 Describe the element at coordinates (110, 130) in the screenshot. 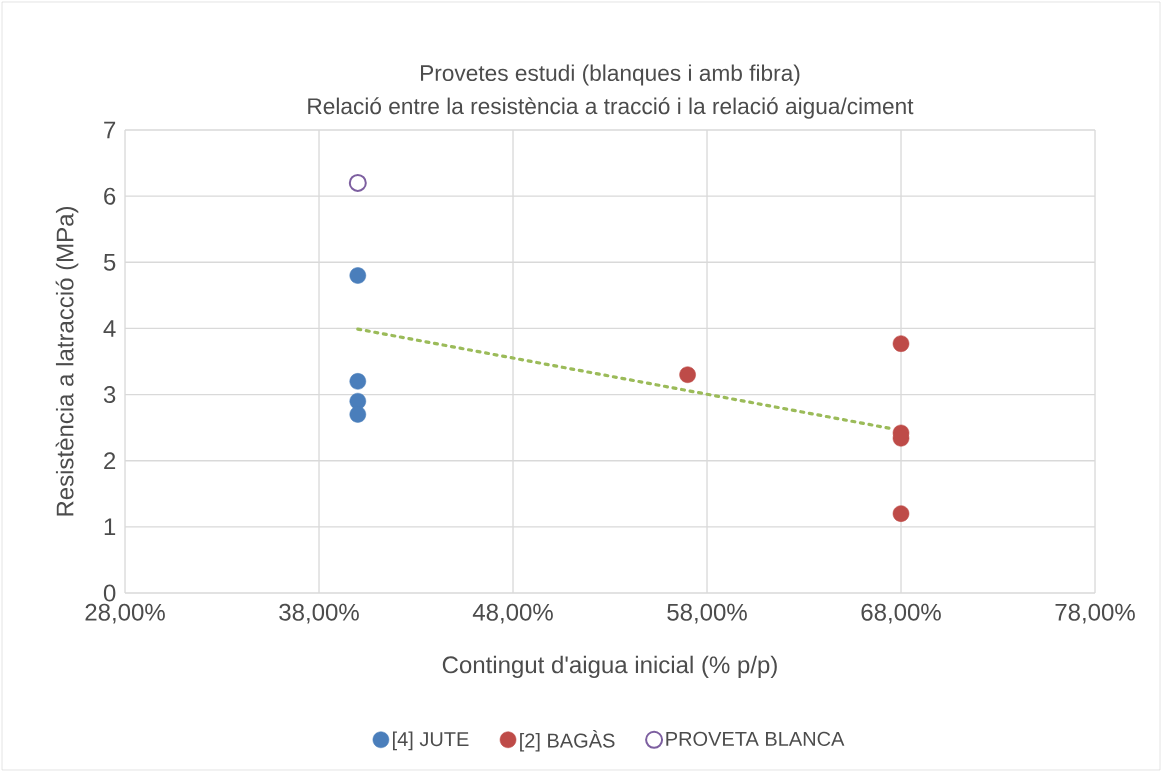

I see `y-tick-label: 7` at that location.